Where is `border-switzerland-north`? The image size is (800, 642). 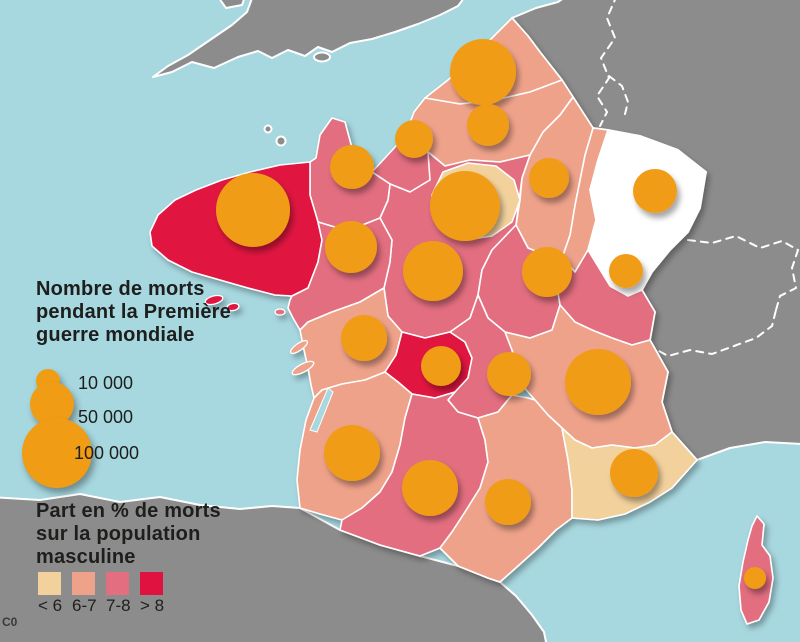 border-switzerland-north is located at coordinates (743, 272).